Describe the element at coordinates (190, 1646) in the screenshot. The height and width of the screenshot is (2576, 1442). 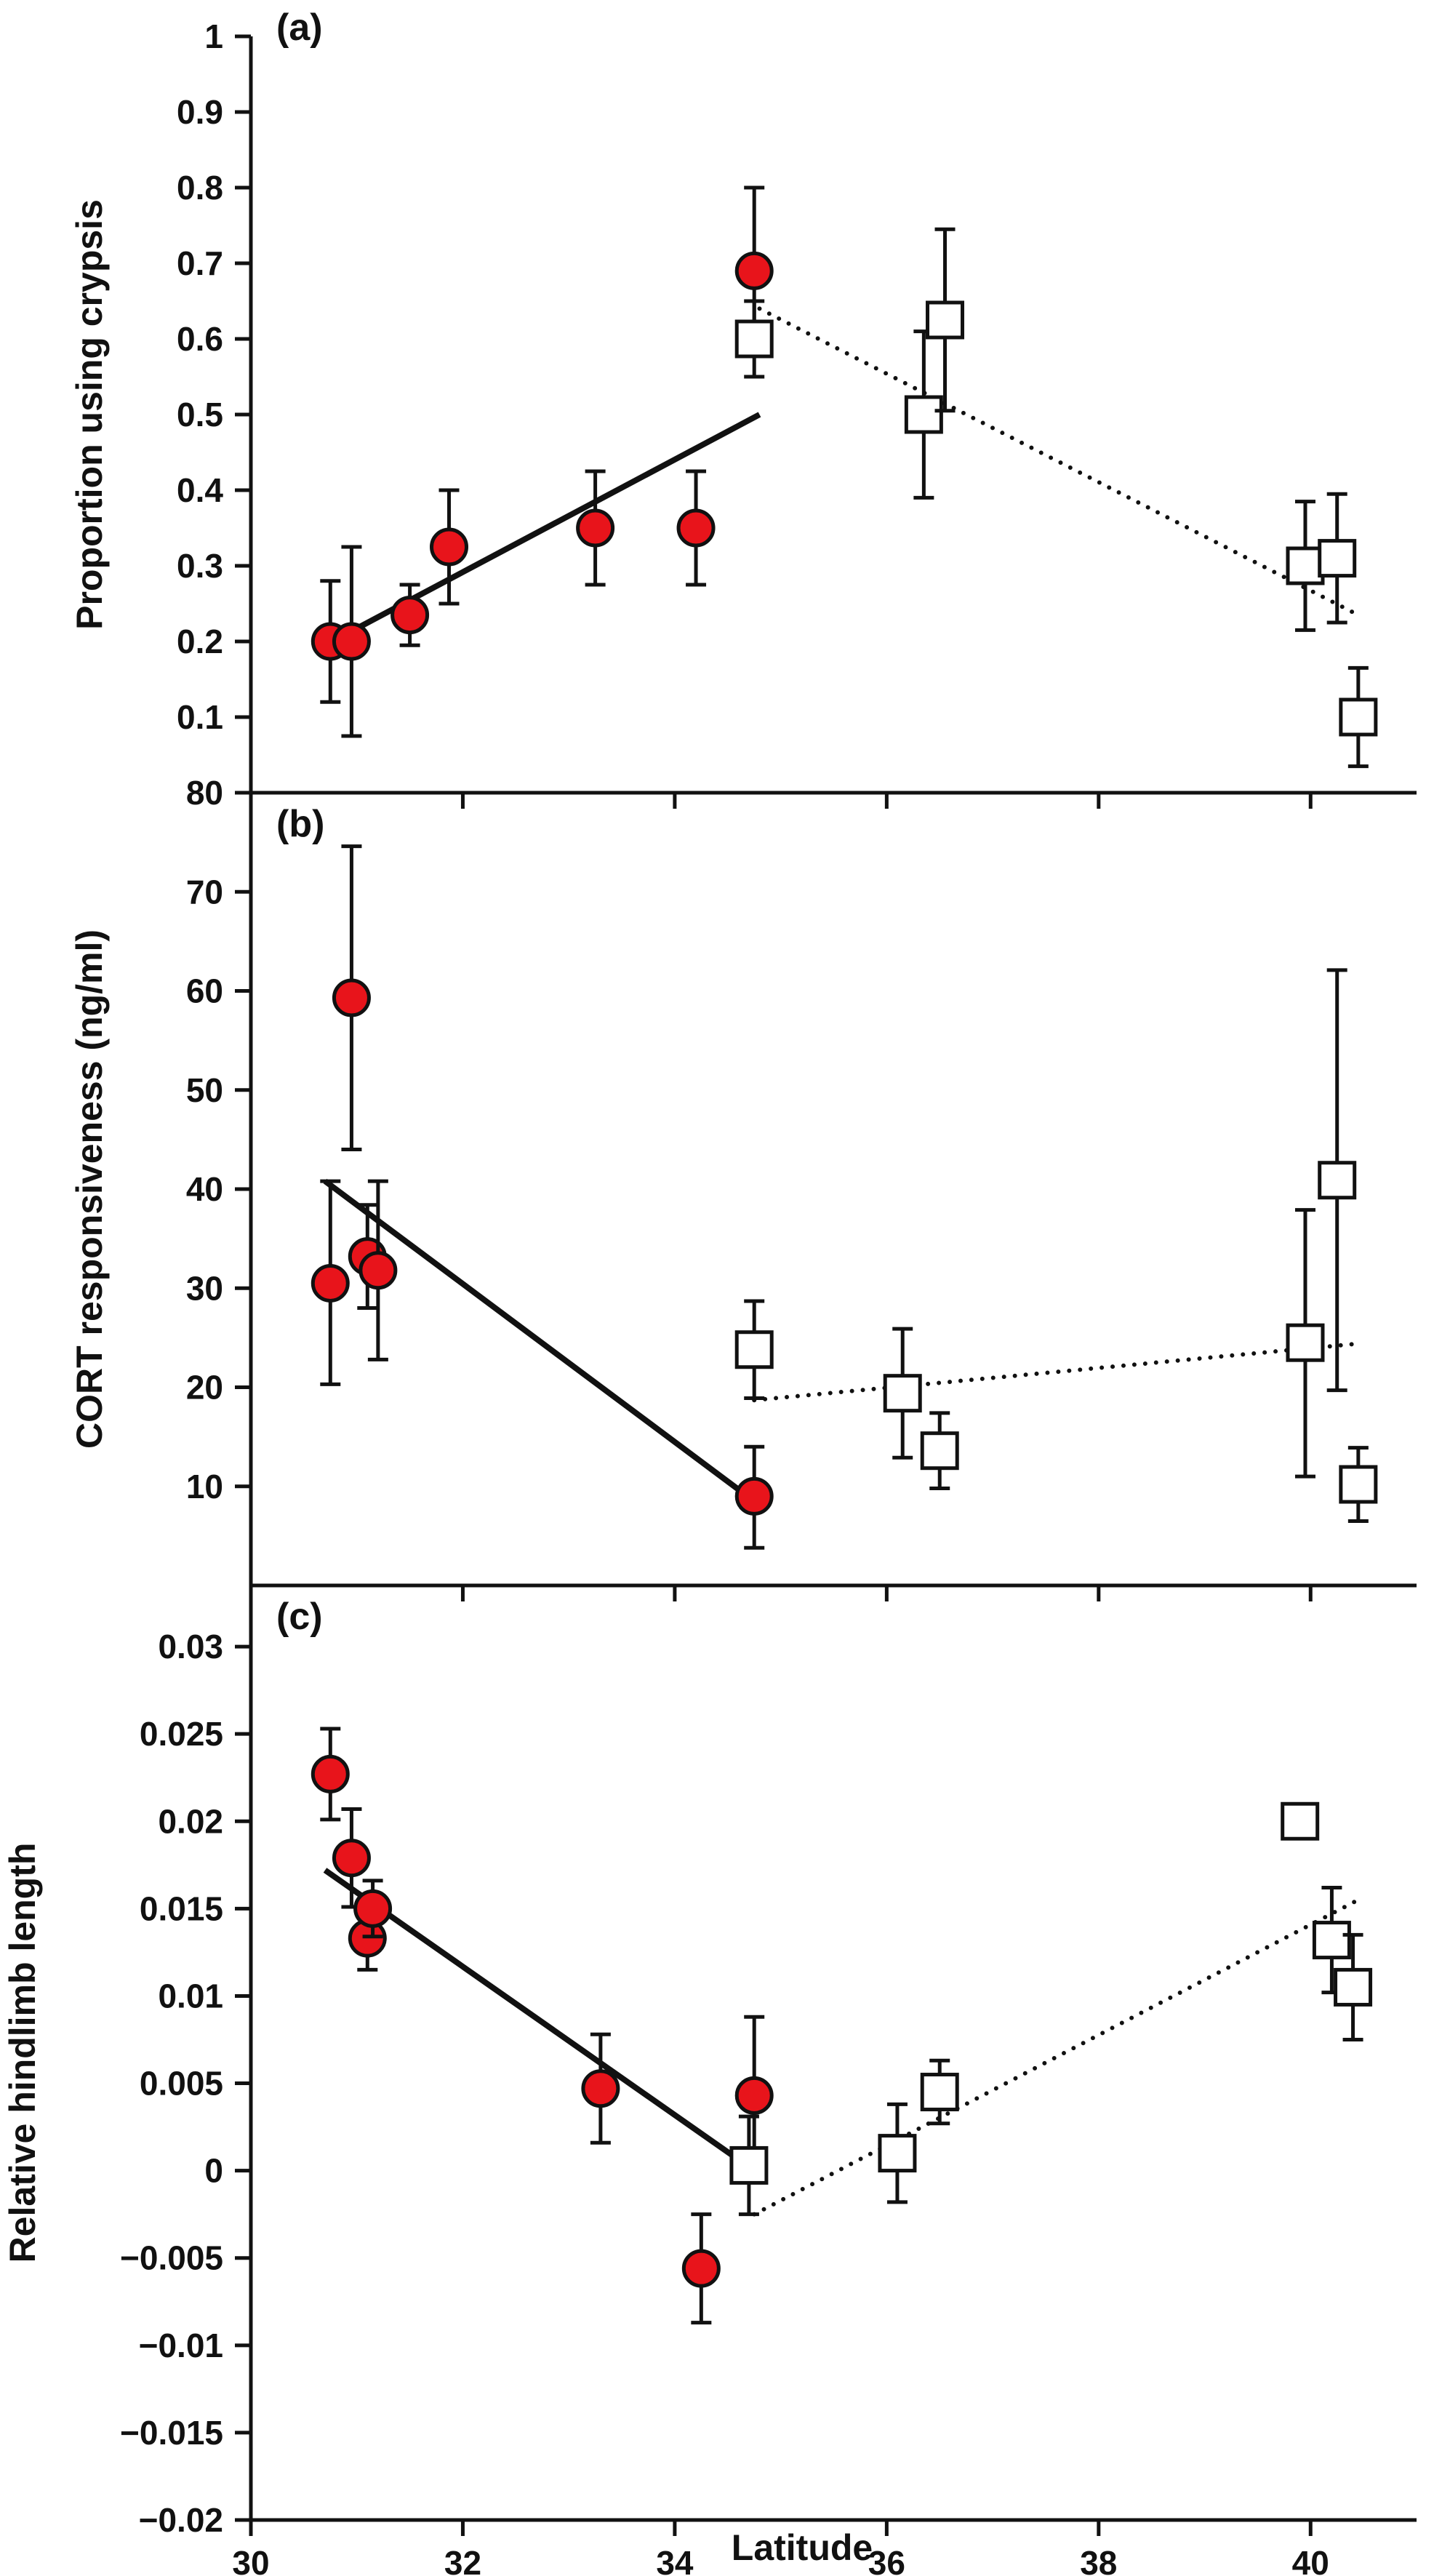
I see `y-tick-label: 0.03` at that location.